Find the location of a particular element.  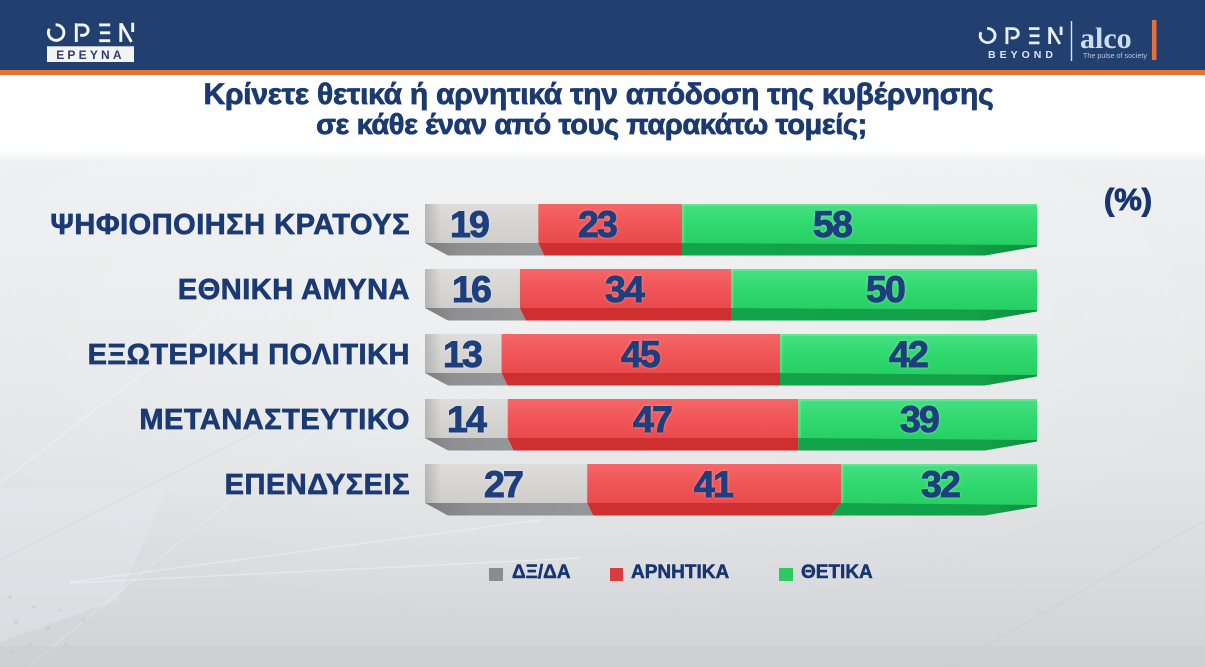

svg-text: alco is located at coordinates (1106, 38).